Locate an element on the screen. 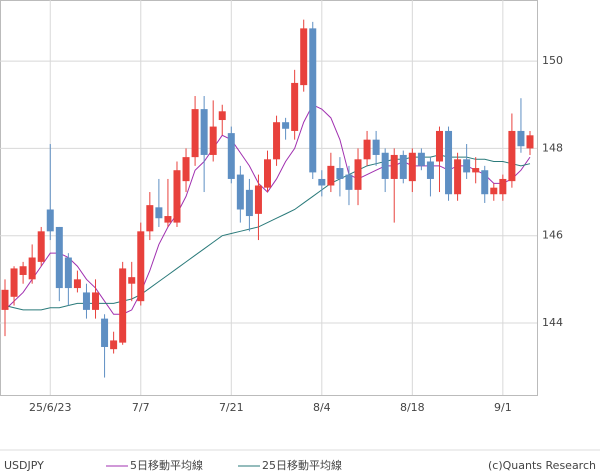  symbol: USDJPY is located at coordinates (24, 465).